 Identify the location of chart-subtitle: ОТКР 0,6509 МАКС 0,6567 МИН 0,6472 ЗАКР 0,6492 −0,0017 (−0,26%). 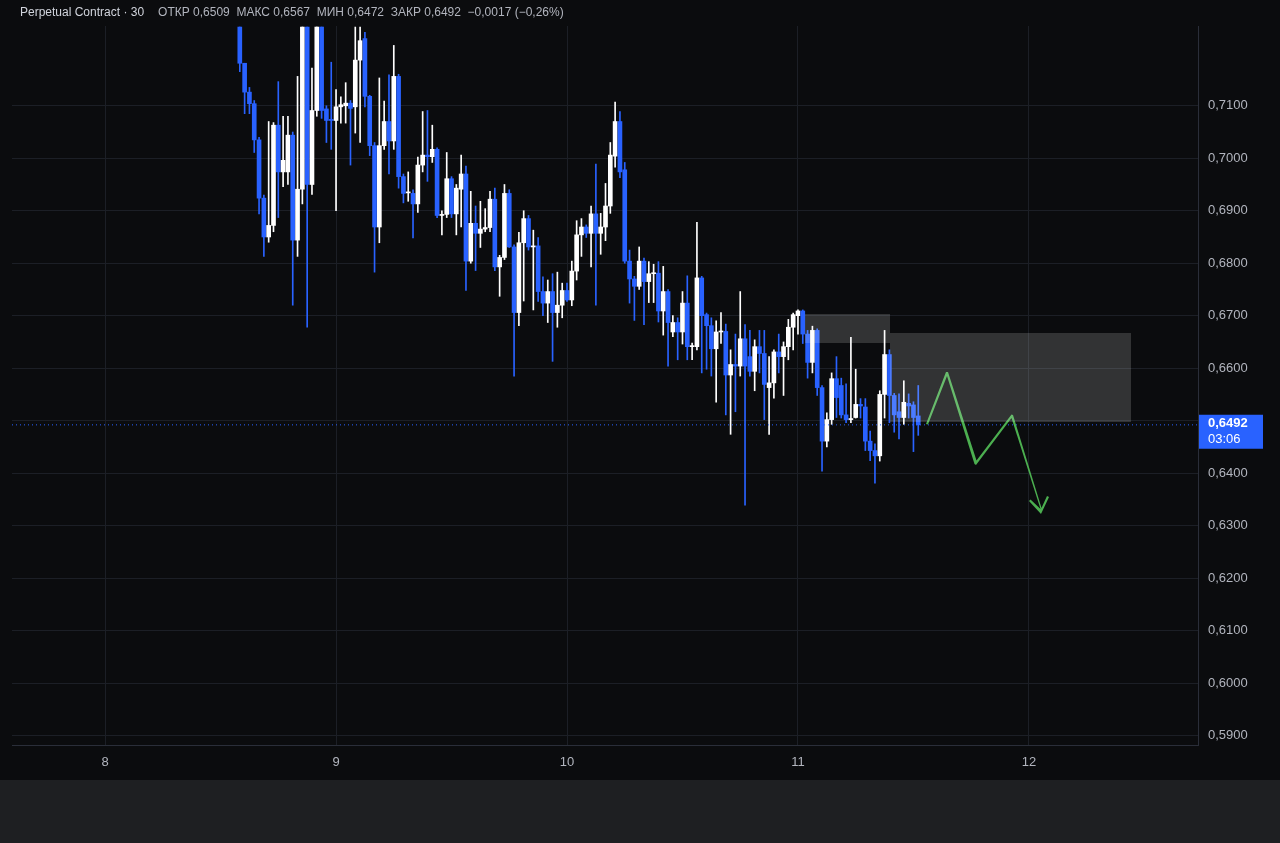
(361, 12).